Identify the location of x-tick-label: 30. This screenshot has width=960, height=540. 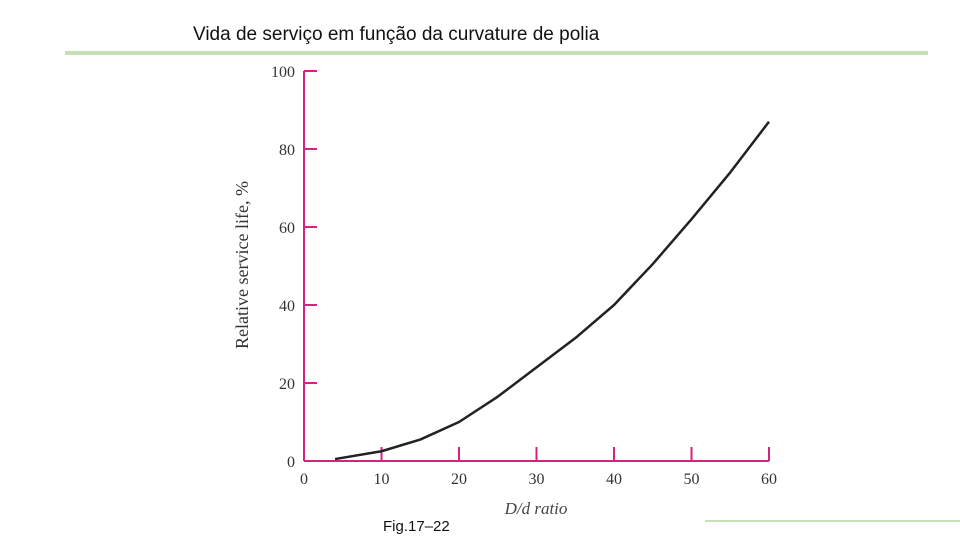
(537, 479).